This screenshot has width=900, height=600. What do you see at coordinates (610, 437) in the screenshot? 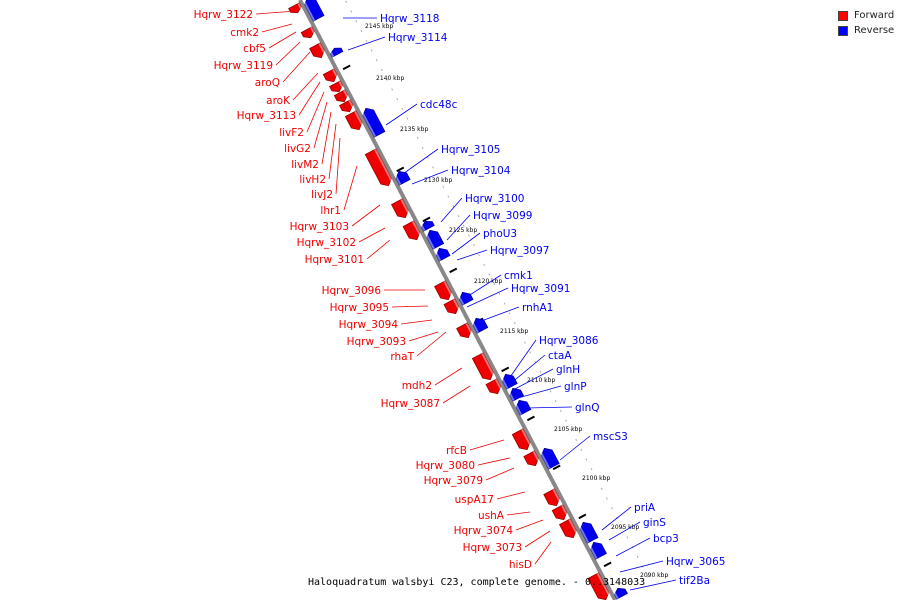
I see `reverse-gene-label: mscS3` at bounding box center [610, 437].